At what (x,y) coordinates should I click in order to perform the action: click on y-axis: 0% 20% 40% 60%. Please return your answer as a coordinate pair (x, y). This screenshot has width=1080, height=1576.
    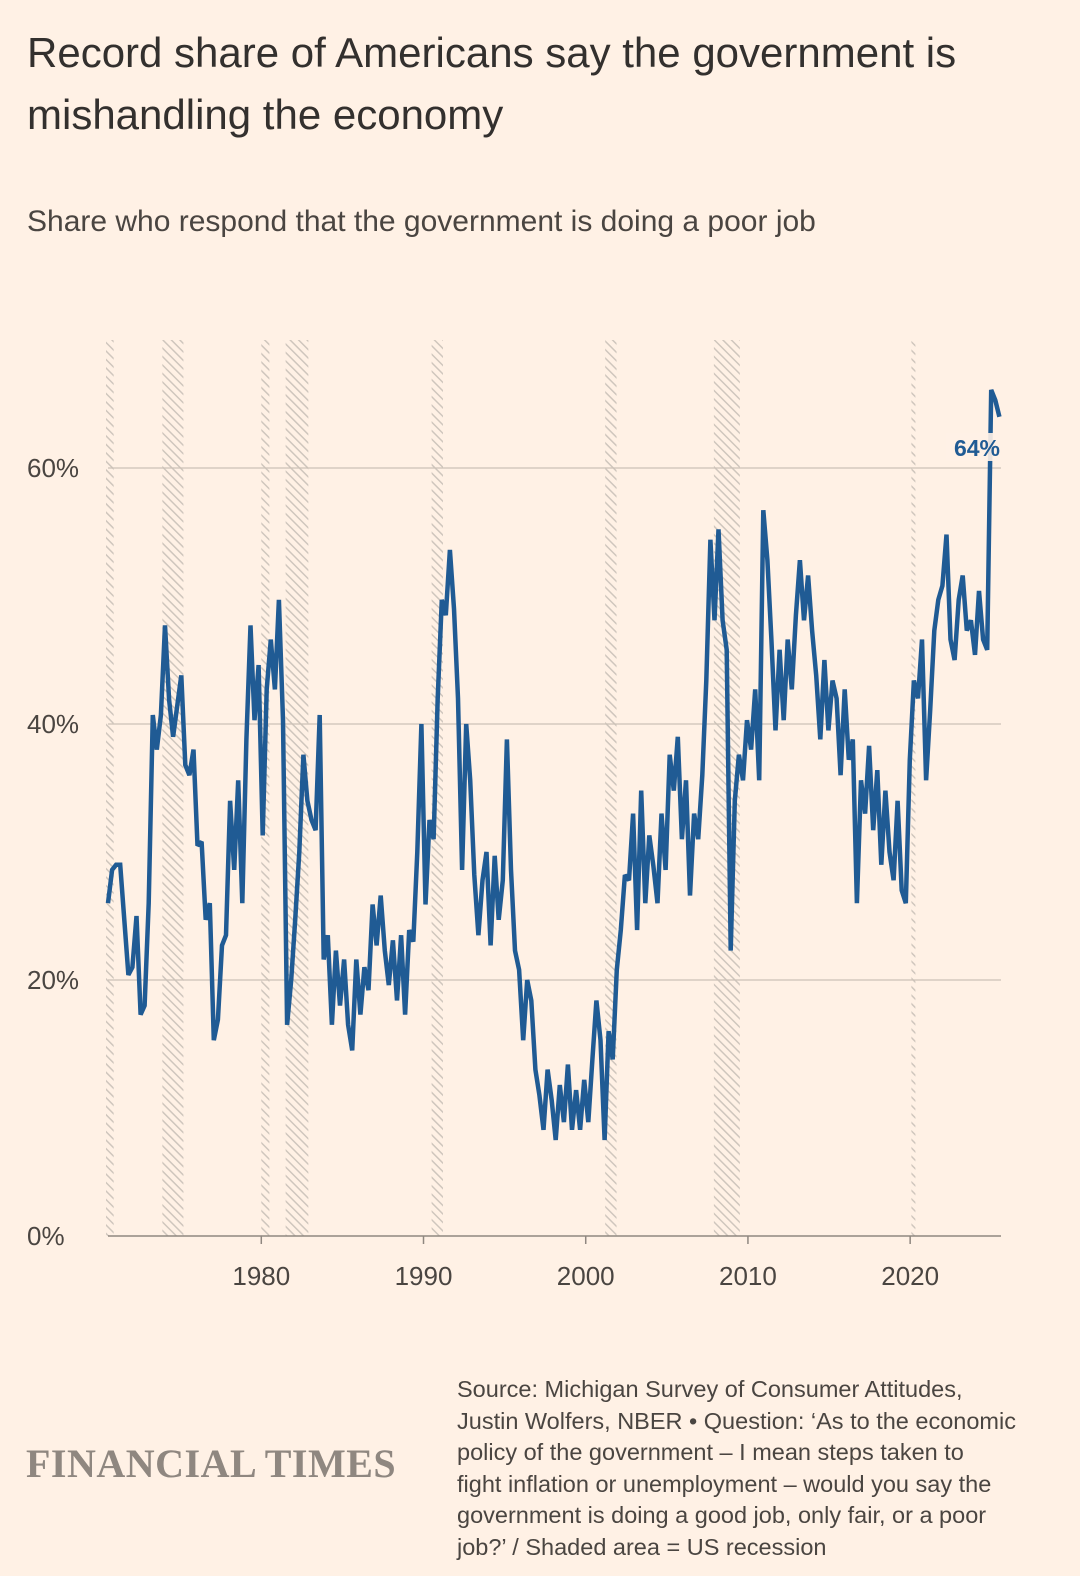
    Looking at the image, I should click on (53, 852).